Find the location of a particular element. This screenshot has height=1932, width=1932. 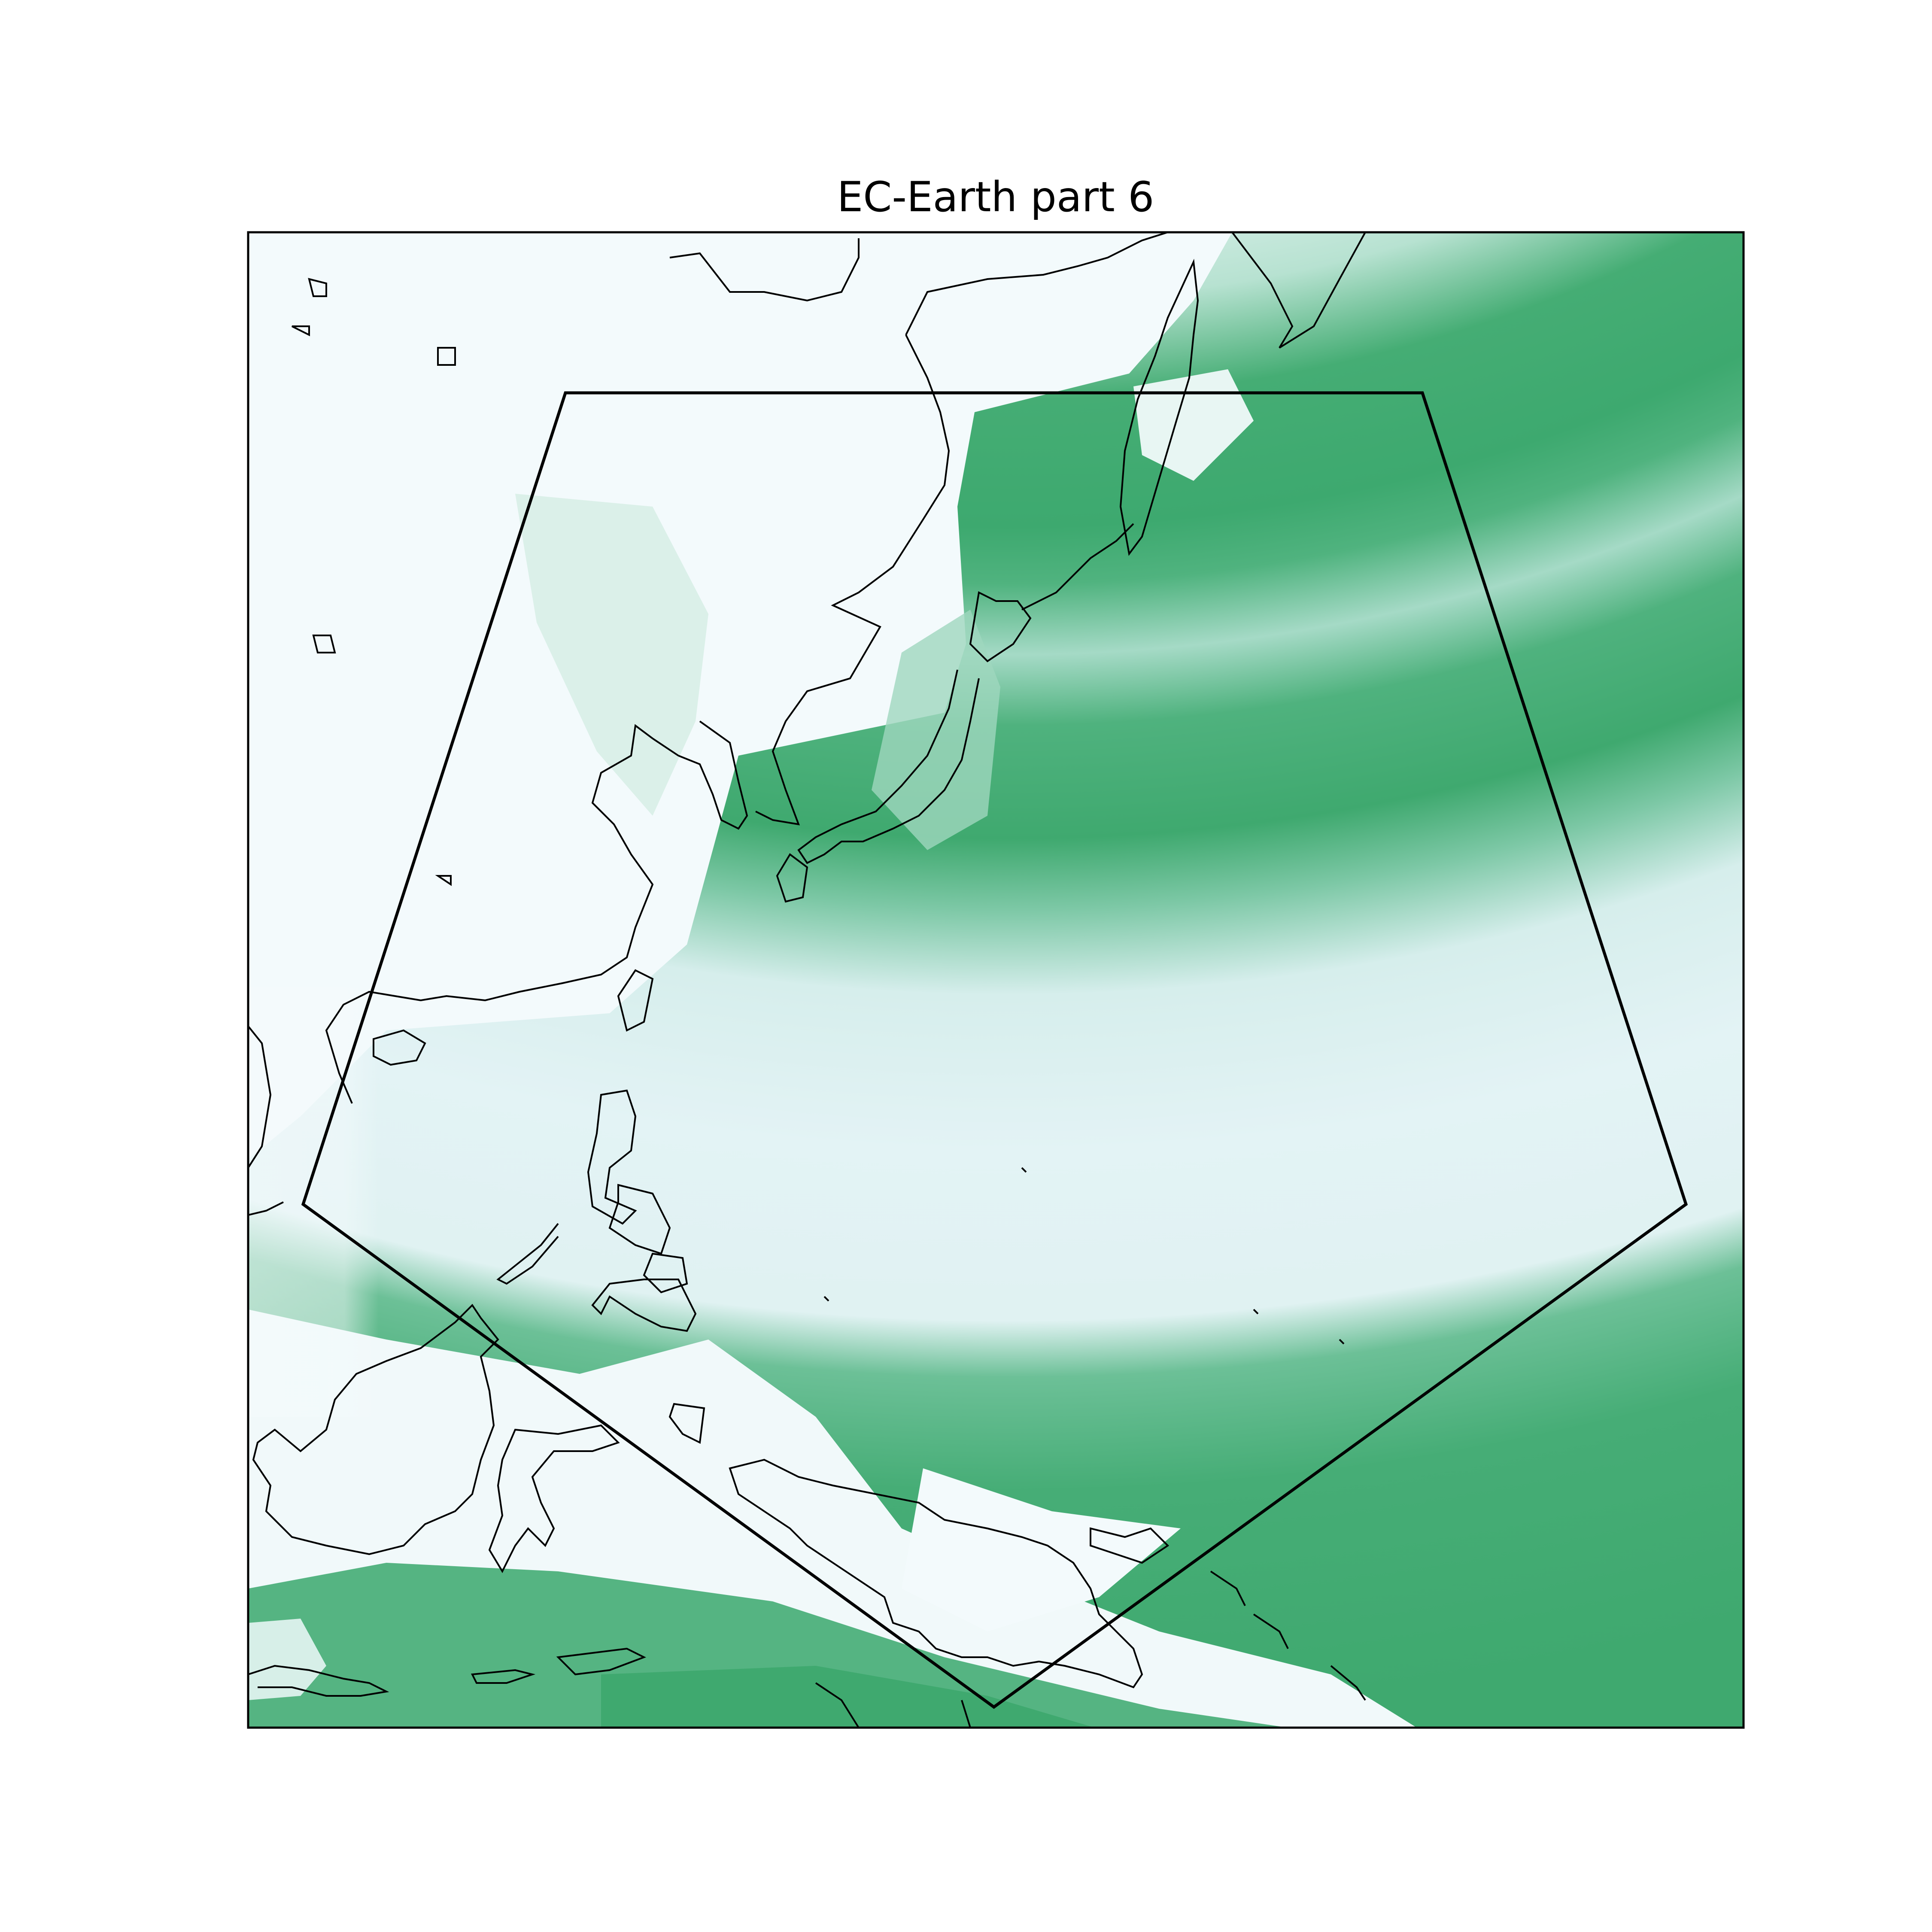

japan-sea-area is located at coordinates (936, 730).